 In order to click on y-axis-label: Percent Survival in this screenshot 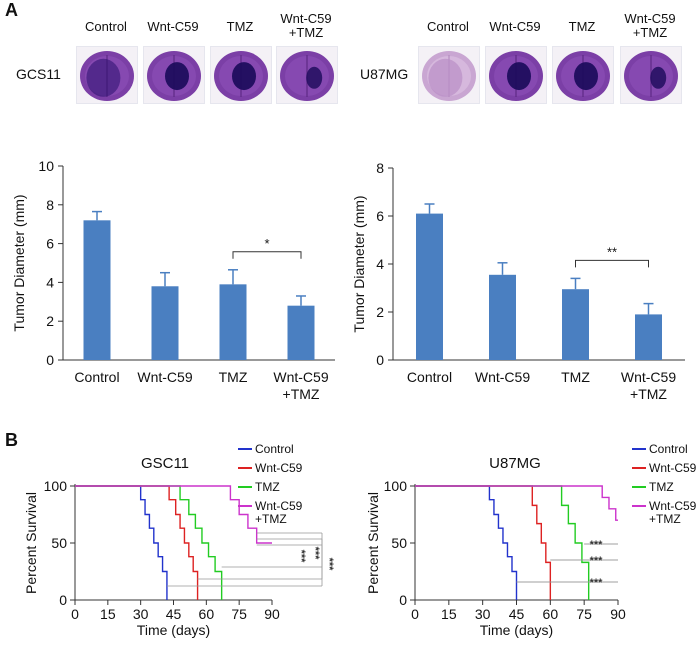, I will do `click(31, 543)`.